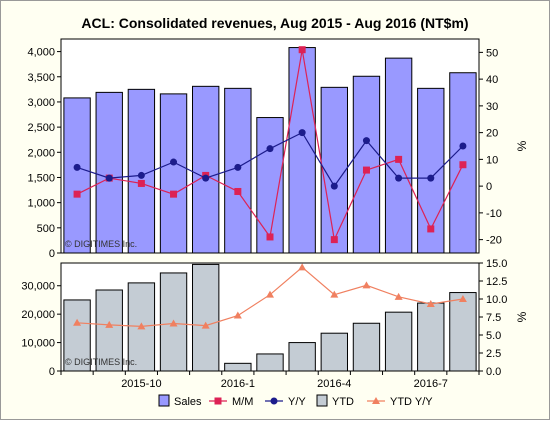 This screenshot has height=424, width=550. I want to click on top-right-tick-label: 0, so click(489, 187).